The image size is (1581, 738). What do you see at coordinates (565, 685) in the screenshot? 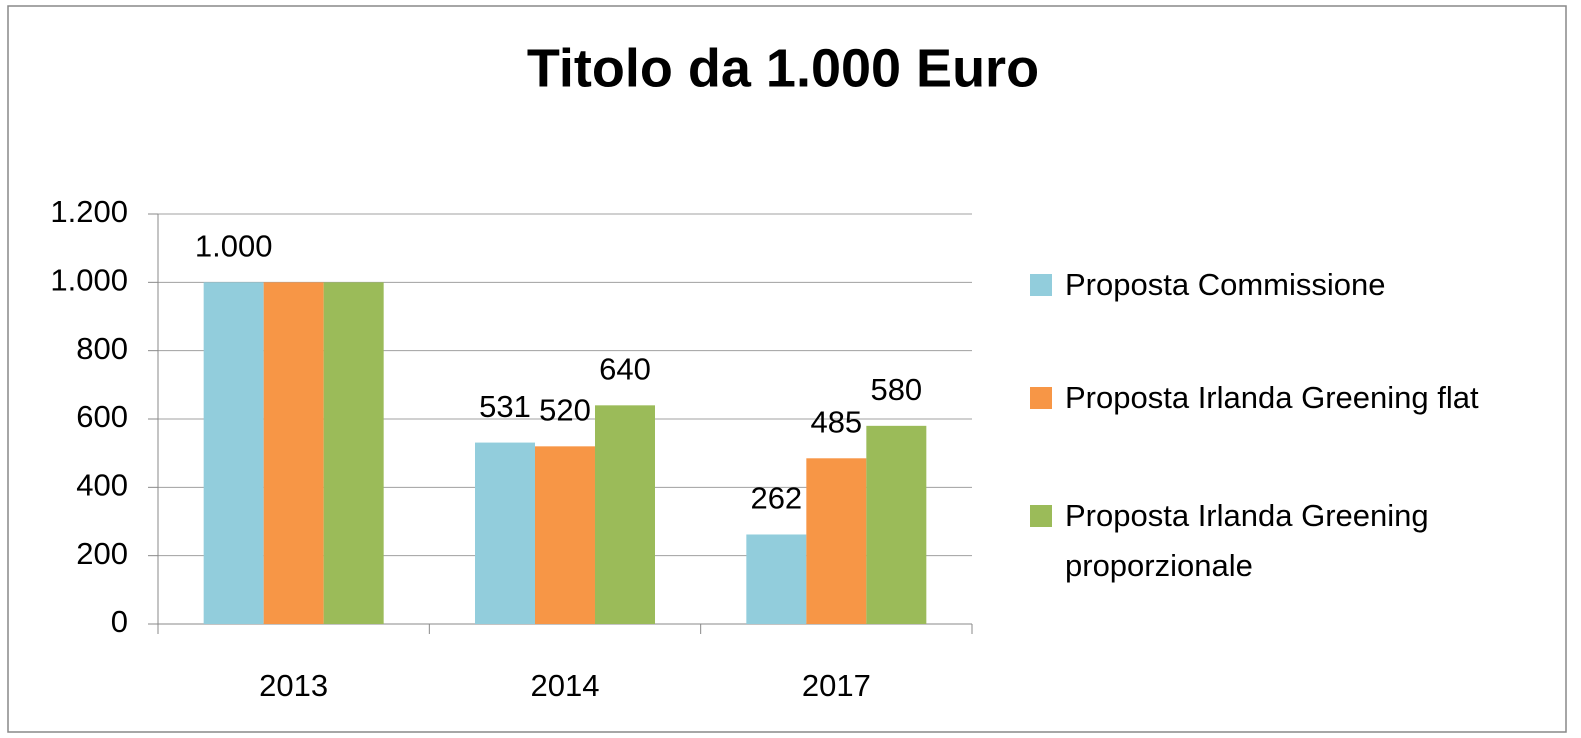
I see `x-tick-label: 2014` at bounding box center [565, 685].